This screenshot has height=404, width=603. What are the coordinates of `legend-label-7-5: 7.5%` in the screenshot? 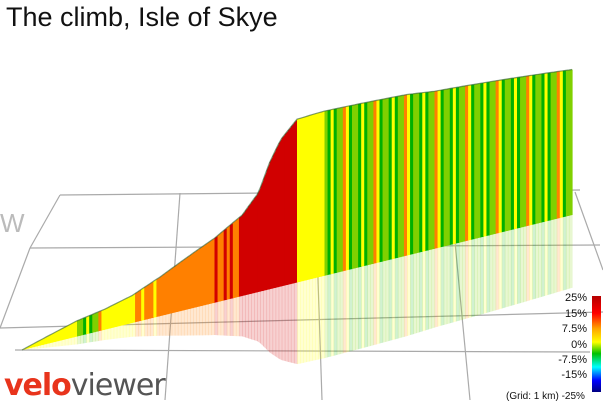 It's located at (574, 329).